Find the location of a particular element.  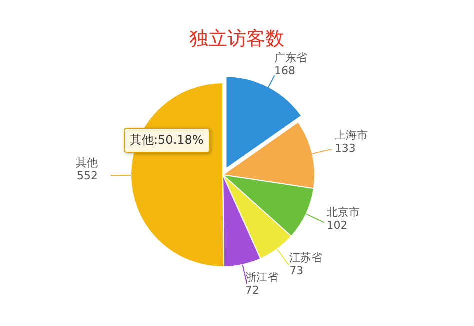

data-label: 552 is located at coordinates (87, 176).